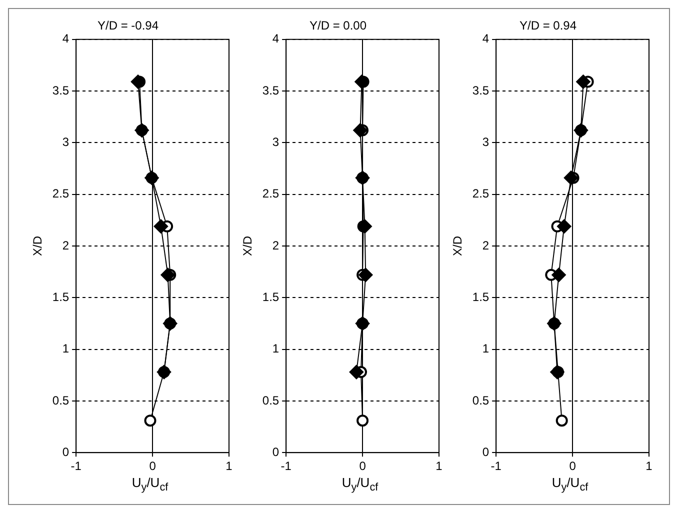 The image size is (680, 515). I want to click on chart-title: Y/D = 0.00, so click(338, 25).